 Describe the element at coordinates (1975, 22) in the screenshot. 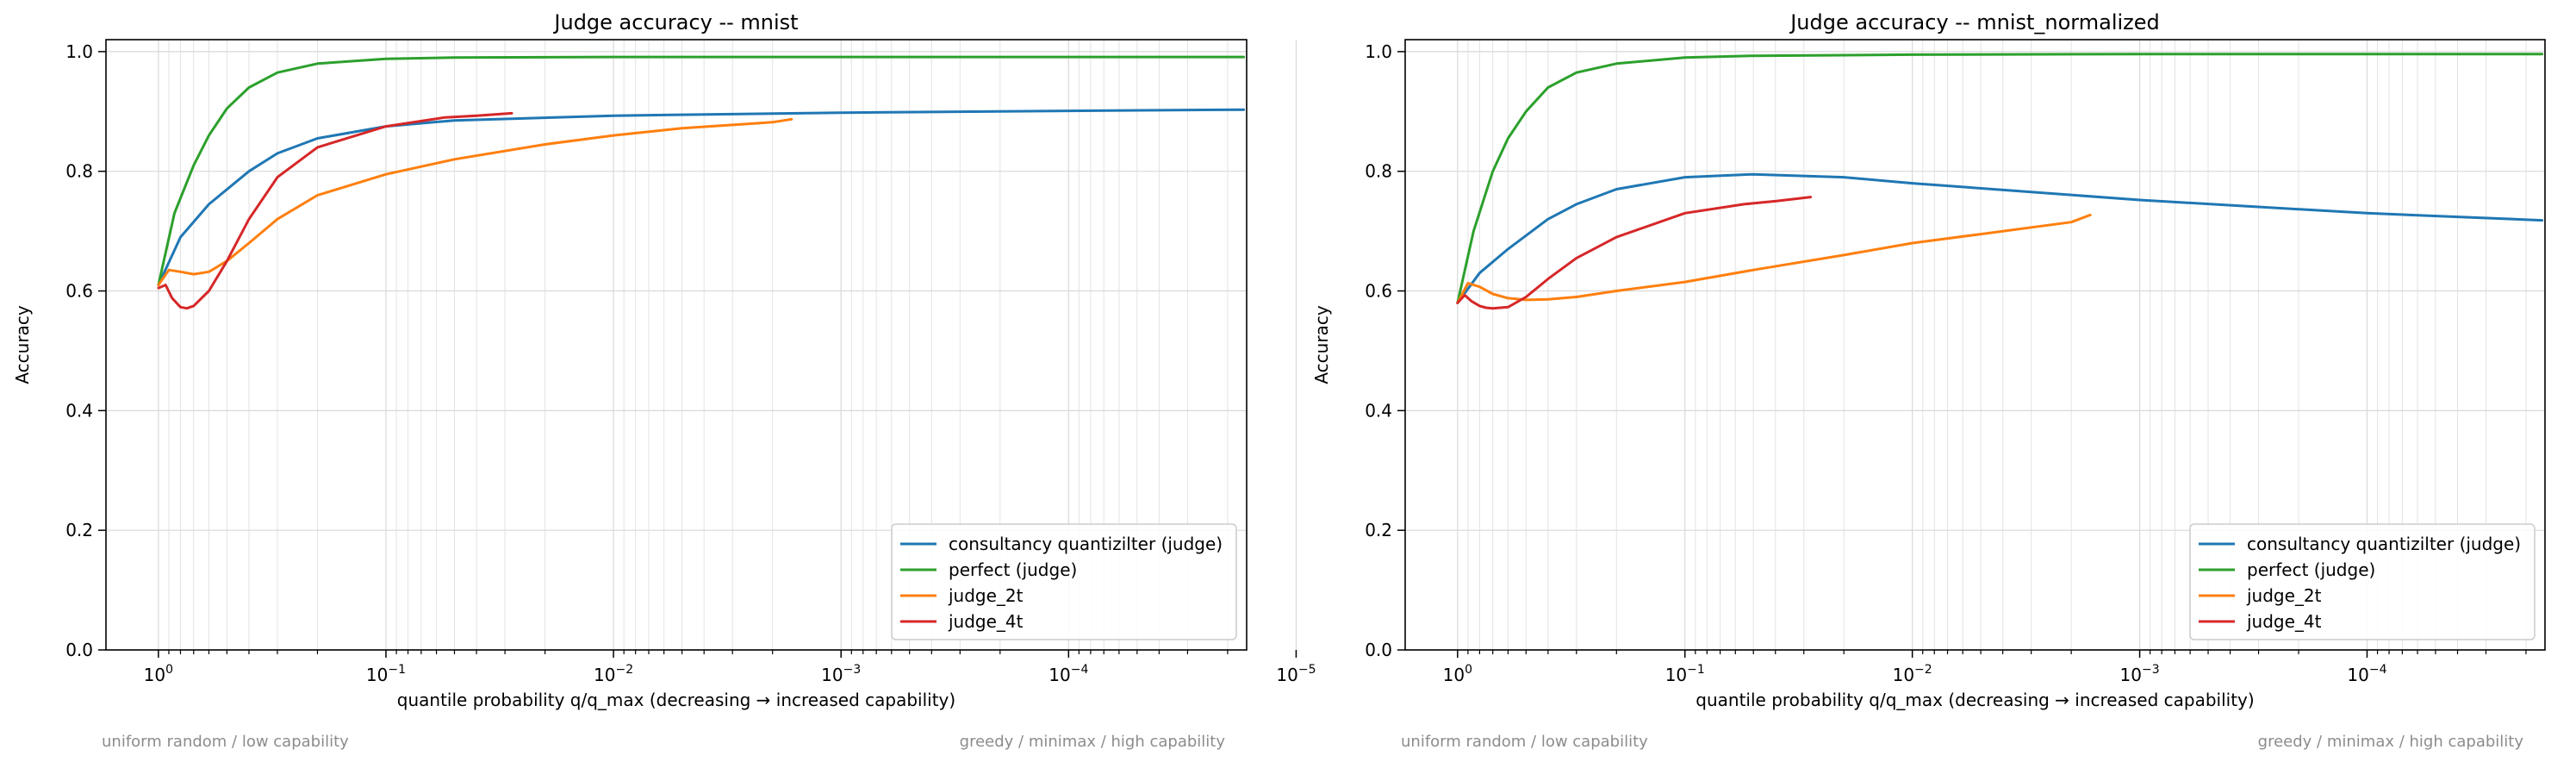

I see `chart-title: Judge accuracy -- mnist_normalized` at that location.